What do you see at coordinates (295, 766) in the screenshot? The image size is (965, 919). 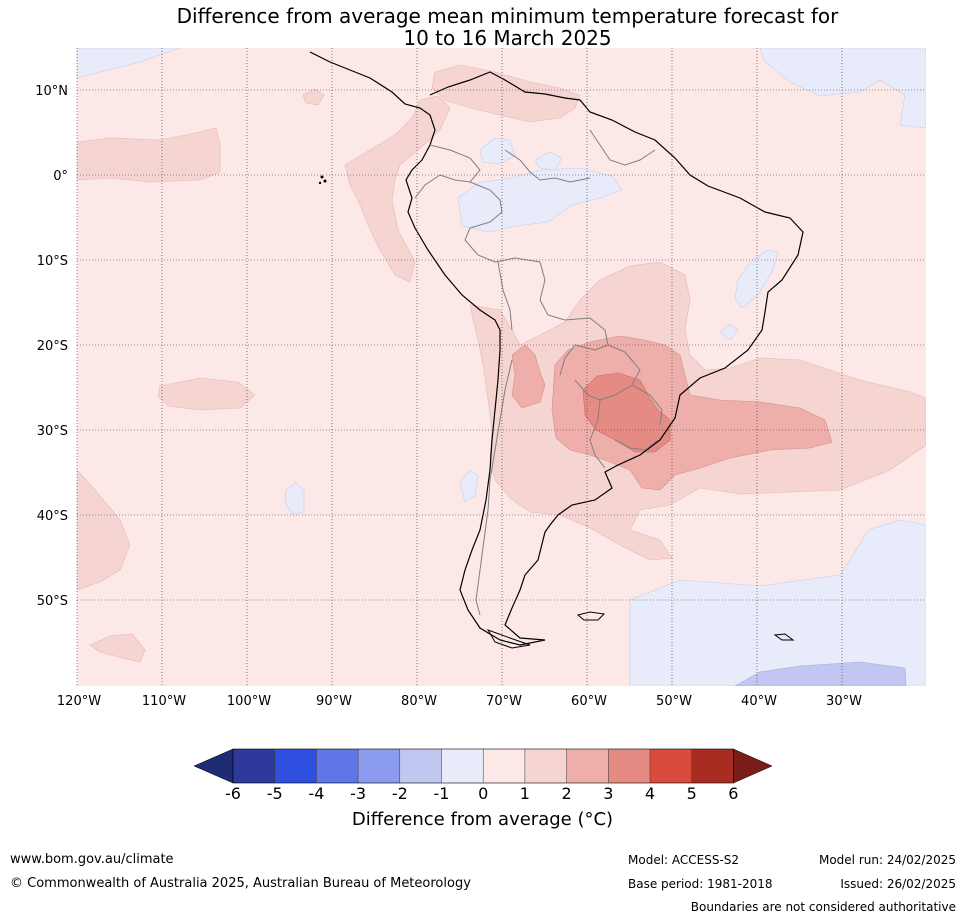 I see `colorbar-segment-m5-m4` at bounding box center [295, 766].